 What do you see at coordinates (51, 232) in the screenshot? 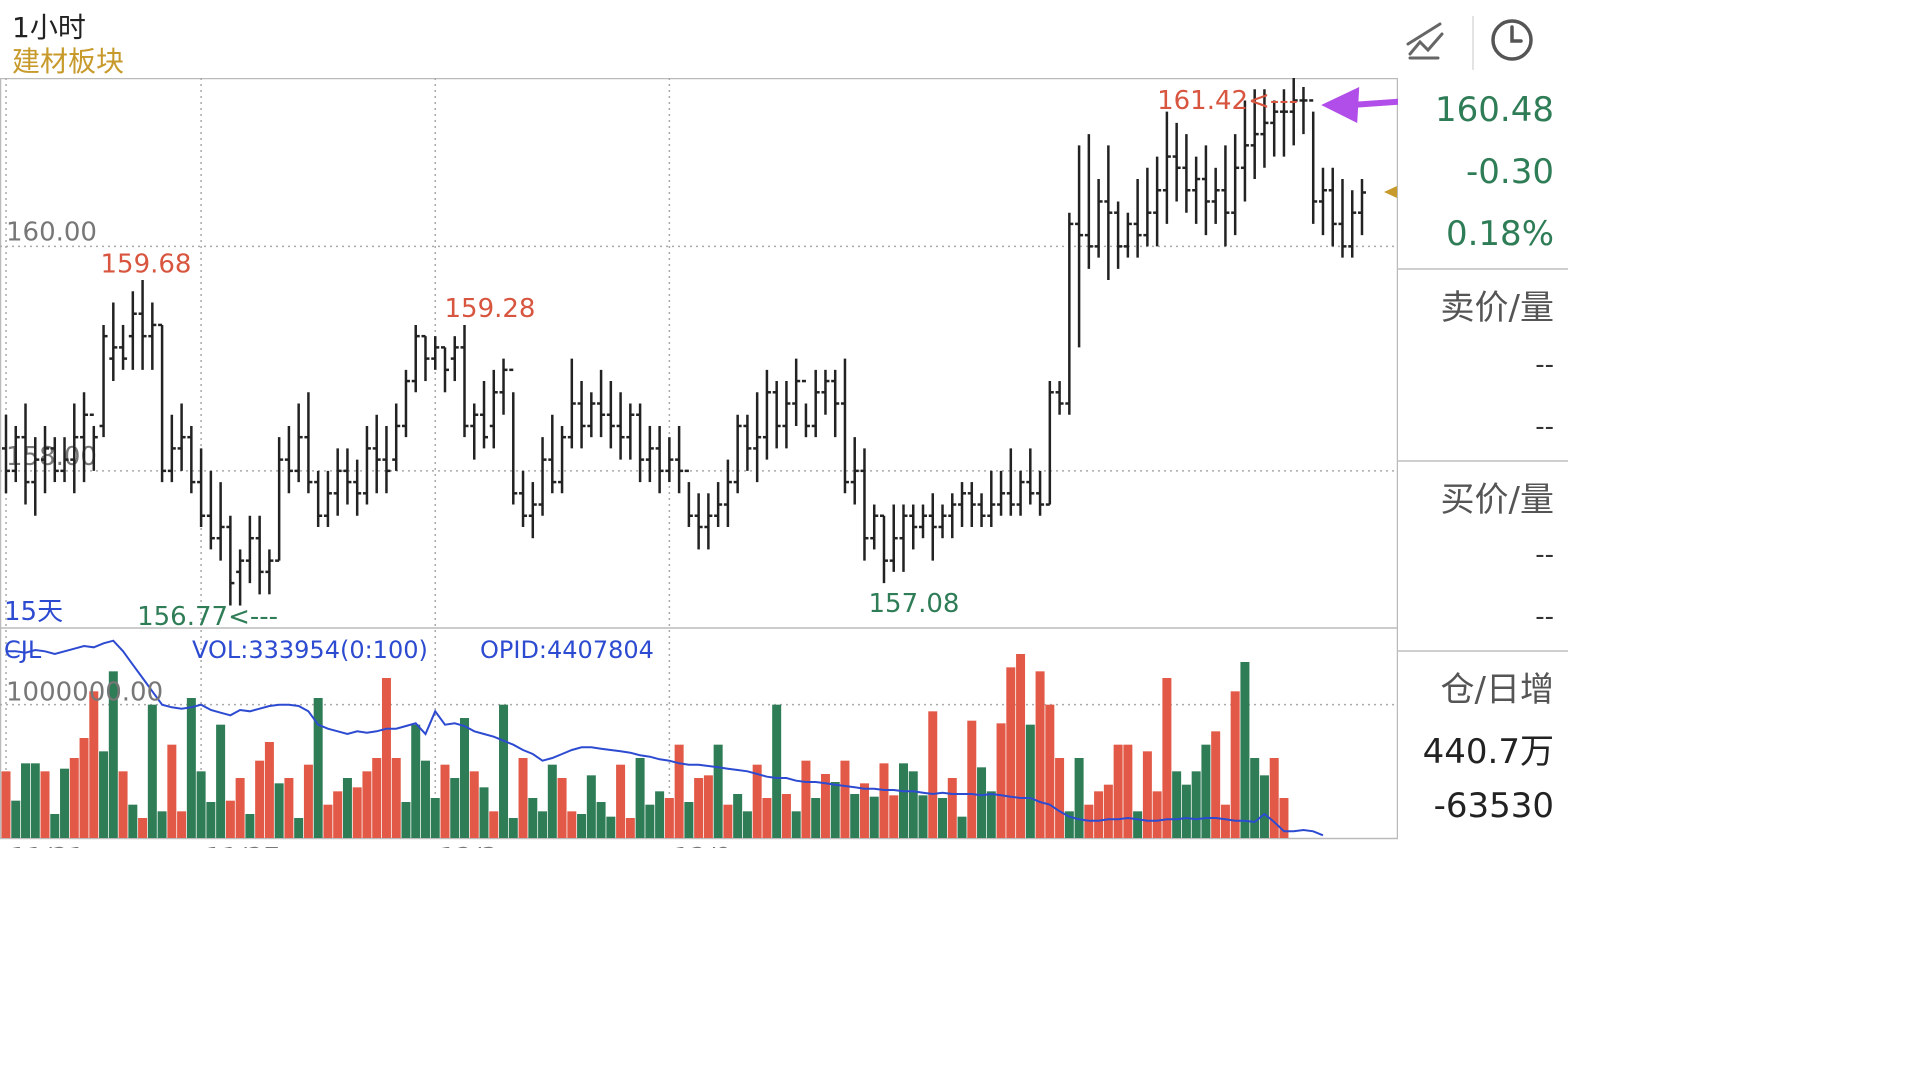
I see `price-tick-label: 160.00` at bounding box center [51, 232].